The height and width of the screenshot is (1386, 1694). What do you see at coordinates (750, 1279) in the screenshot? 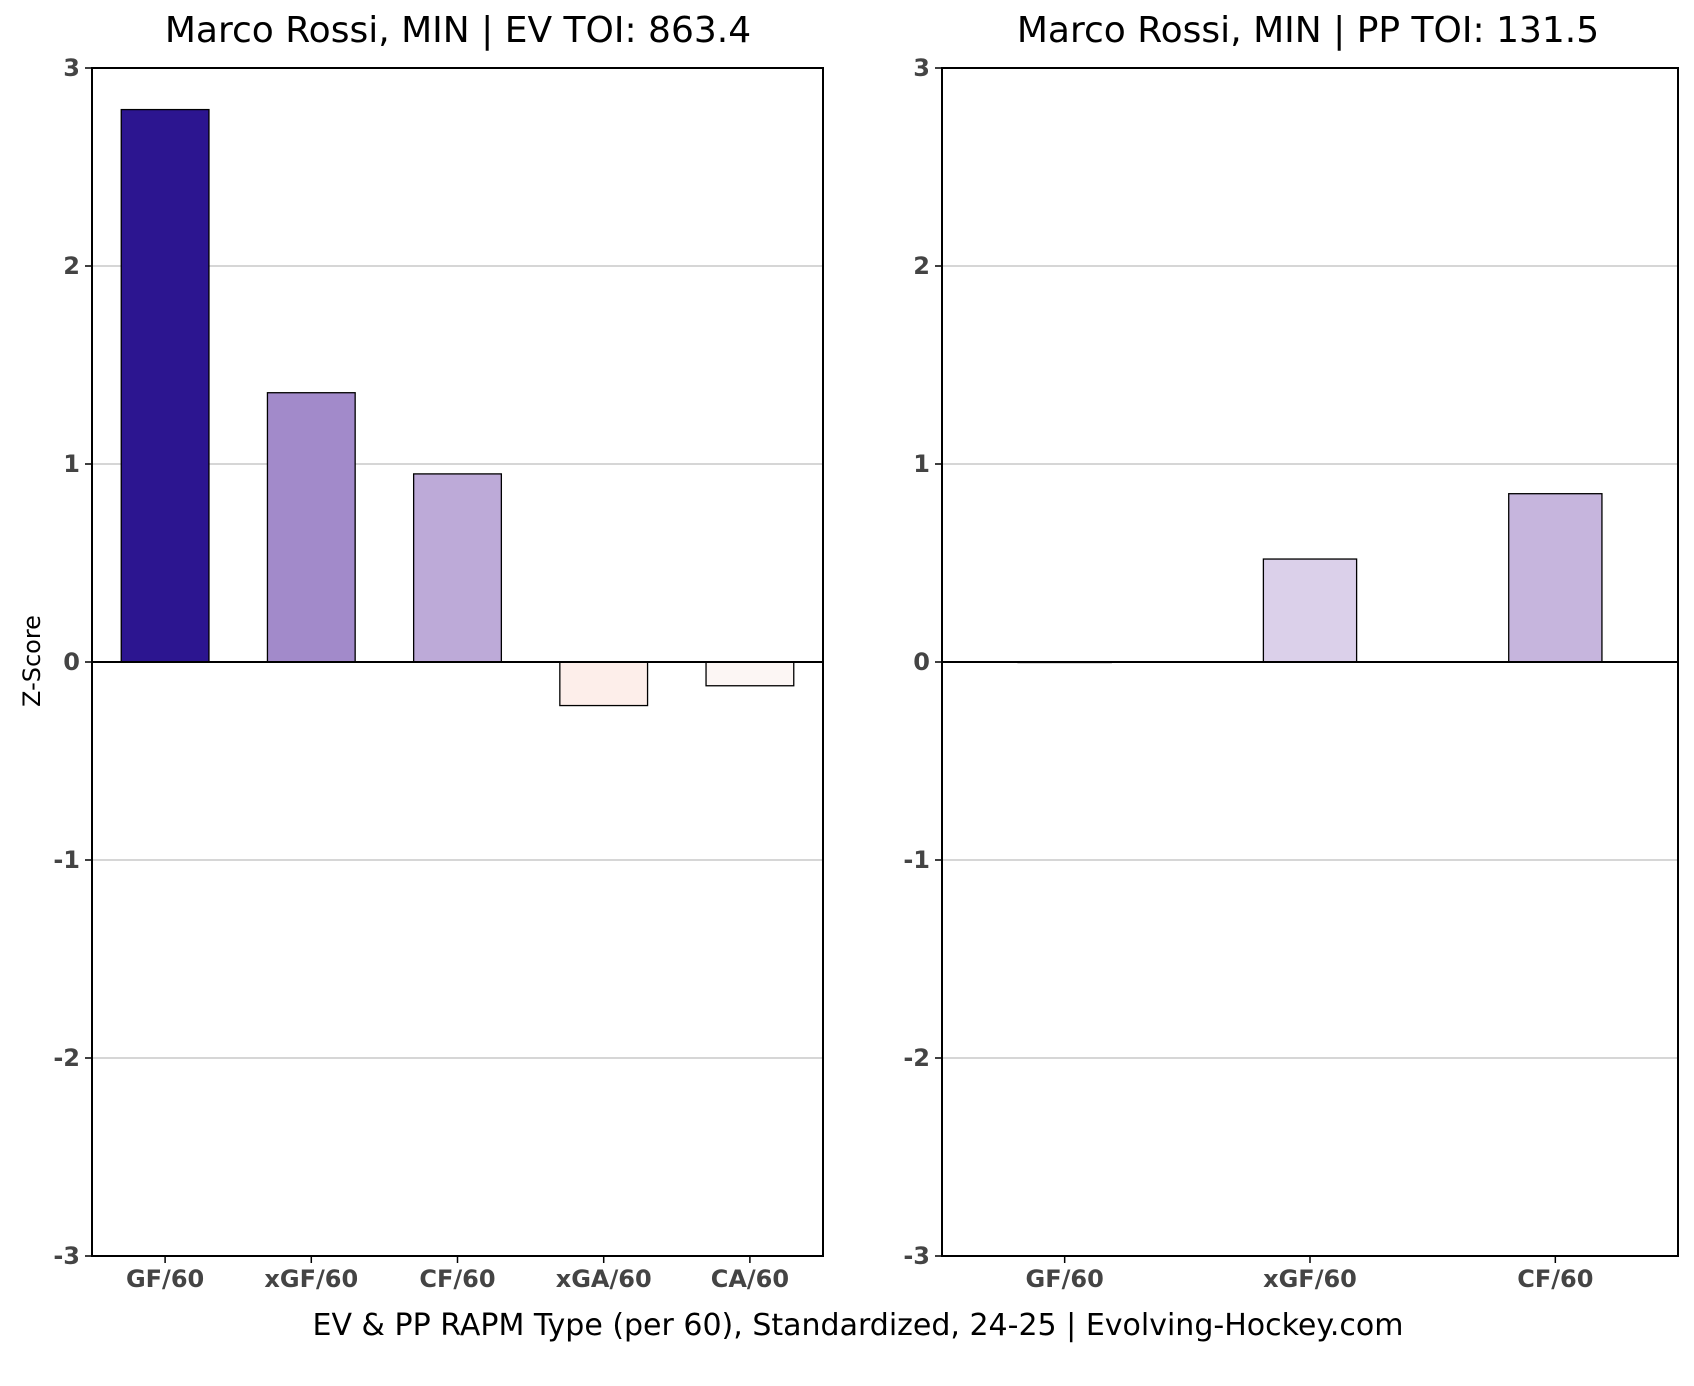
I see `x-tick-label: CA/60` at bounding box center [750, 1279].